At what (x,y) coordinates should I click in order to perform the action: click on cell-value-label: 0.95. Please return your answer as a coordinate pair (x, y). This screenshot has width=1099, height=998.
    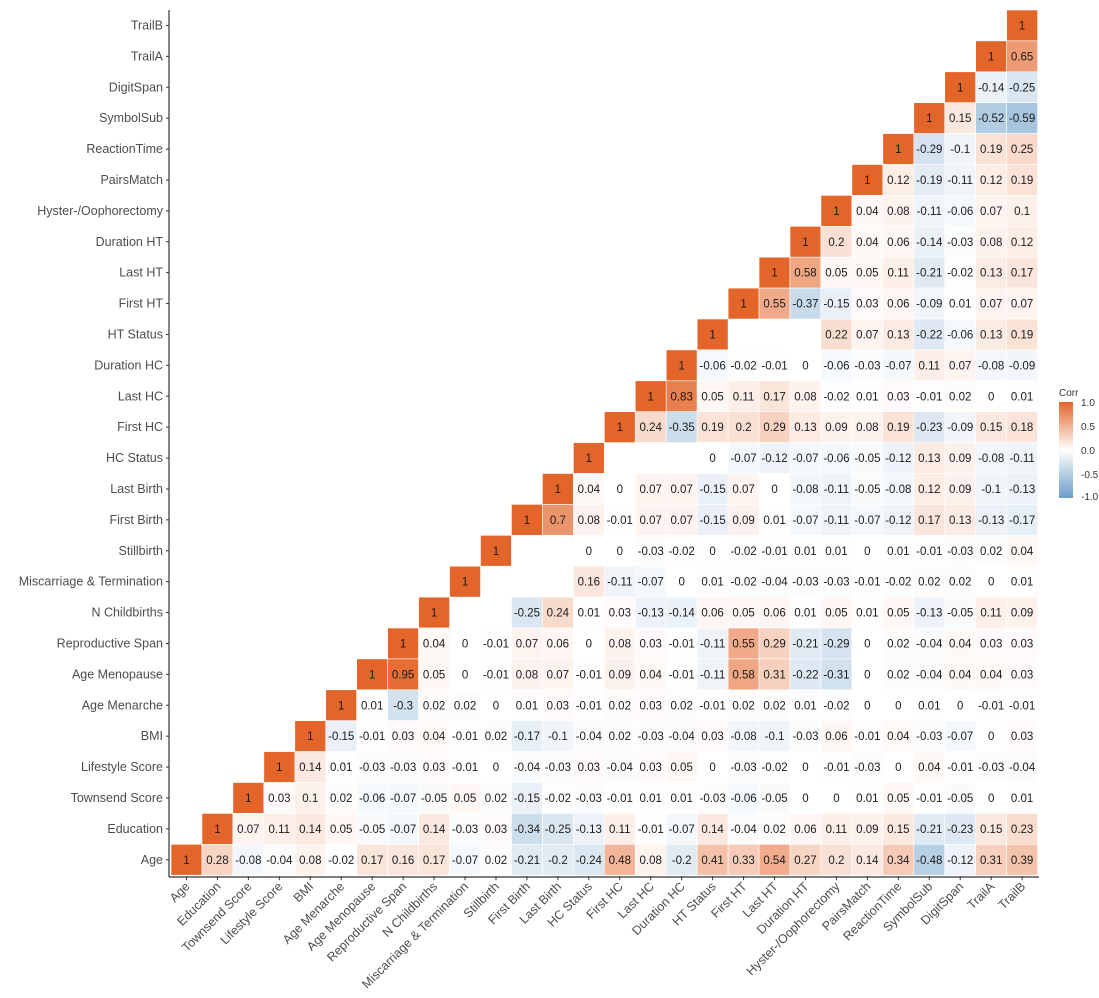
    Looking at the image, I should click on (403, 675).